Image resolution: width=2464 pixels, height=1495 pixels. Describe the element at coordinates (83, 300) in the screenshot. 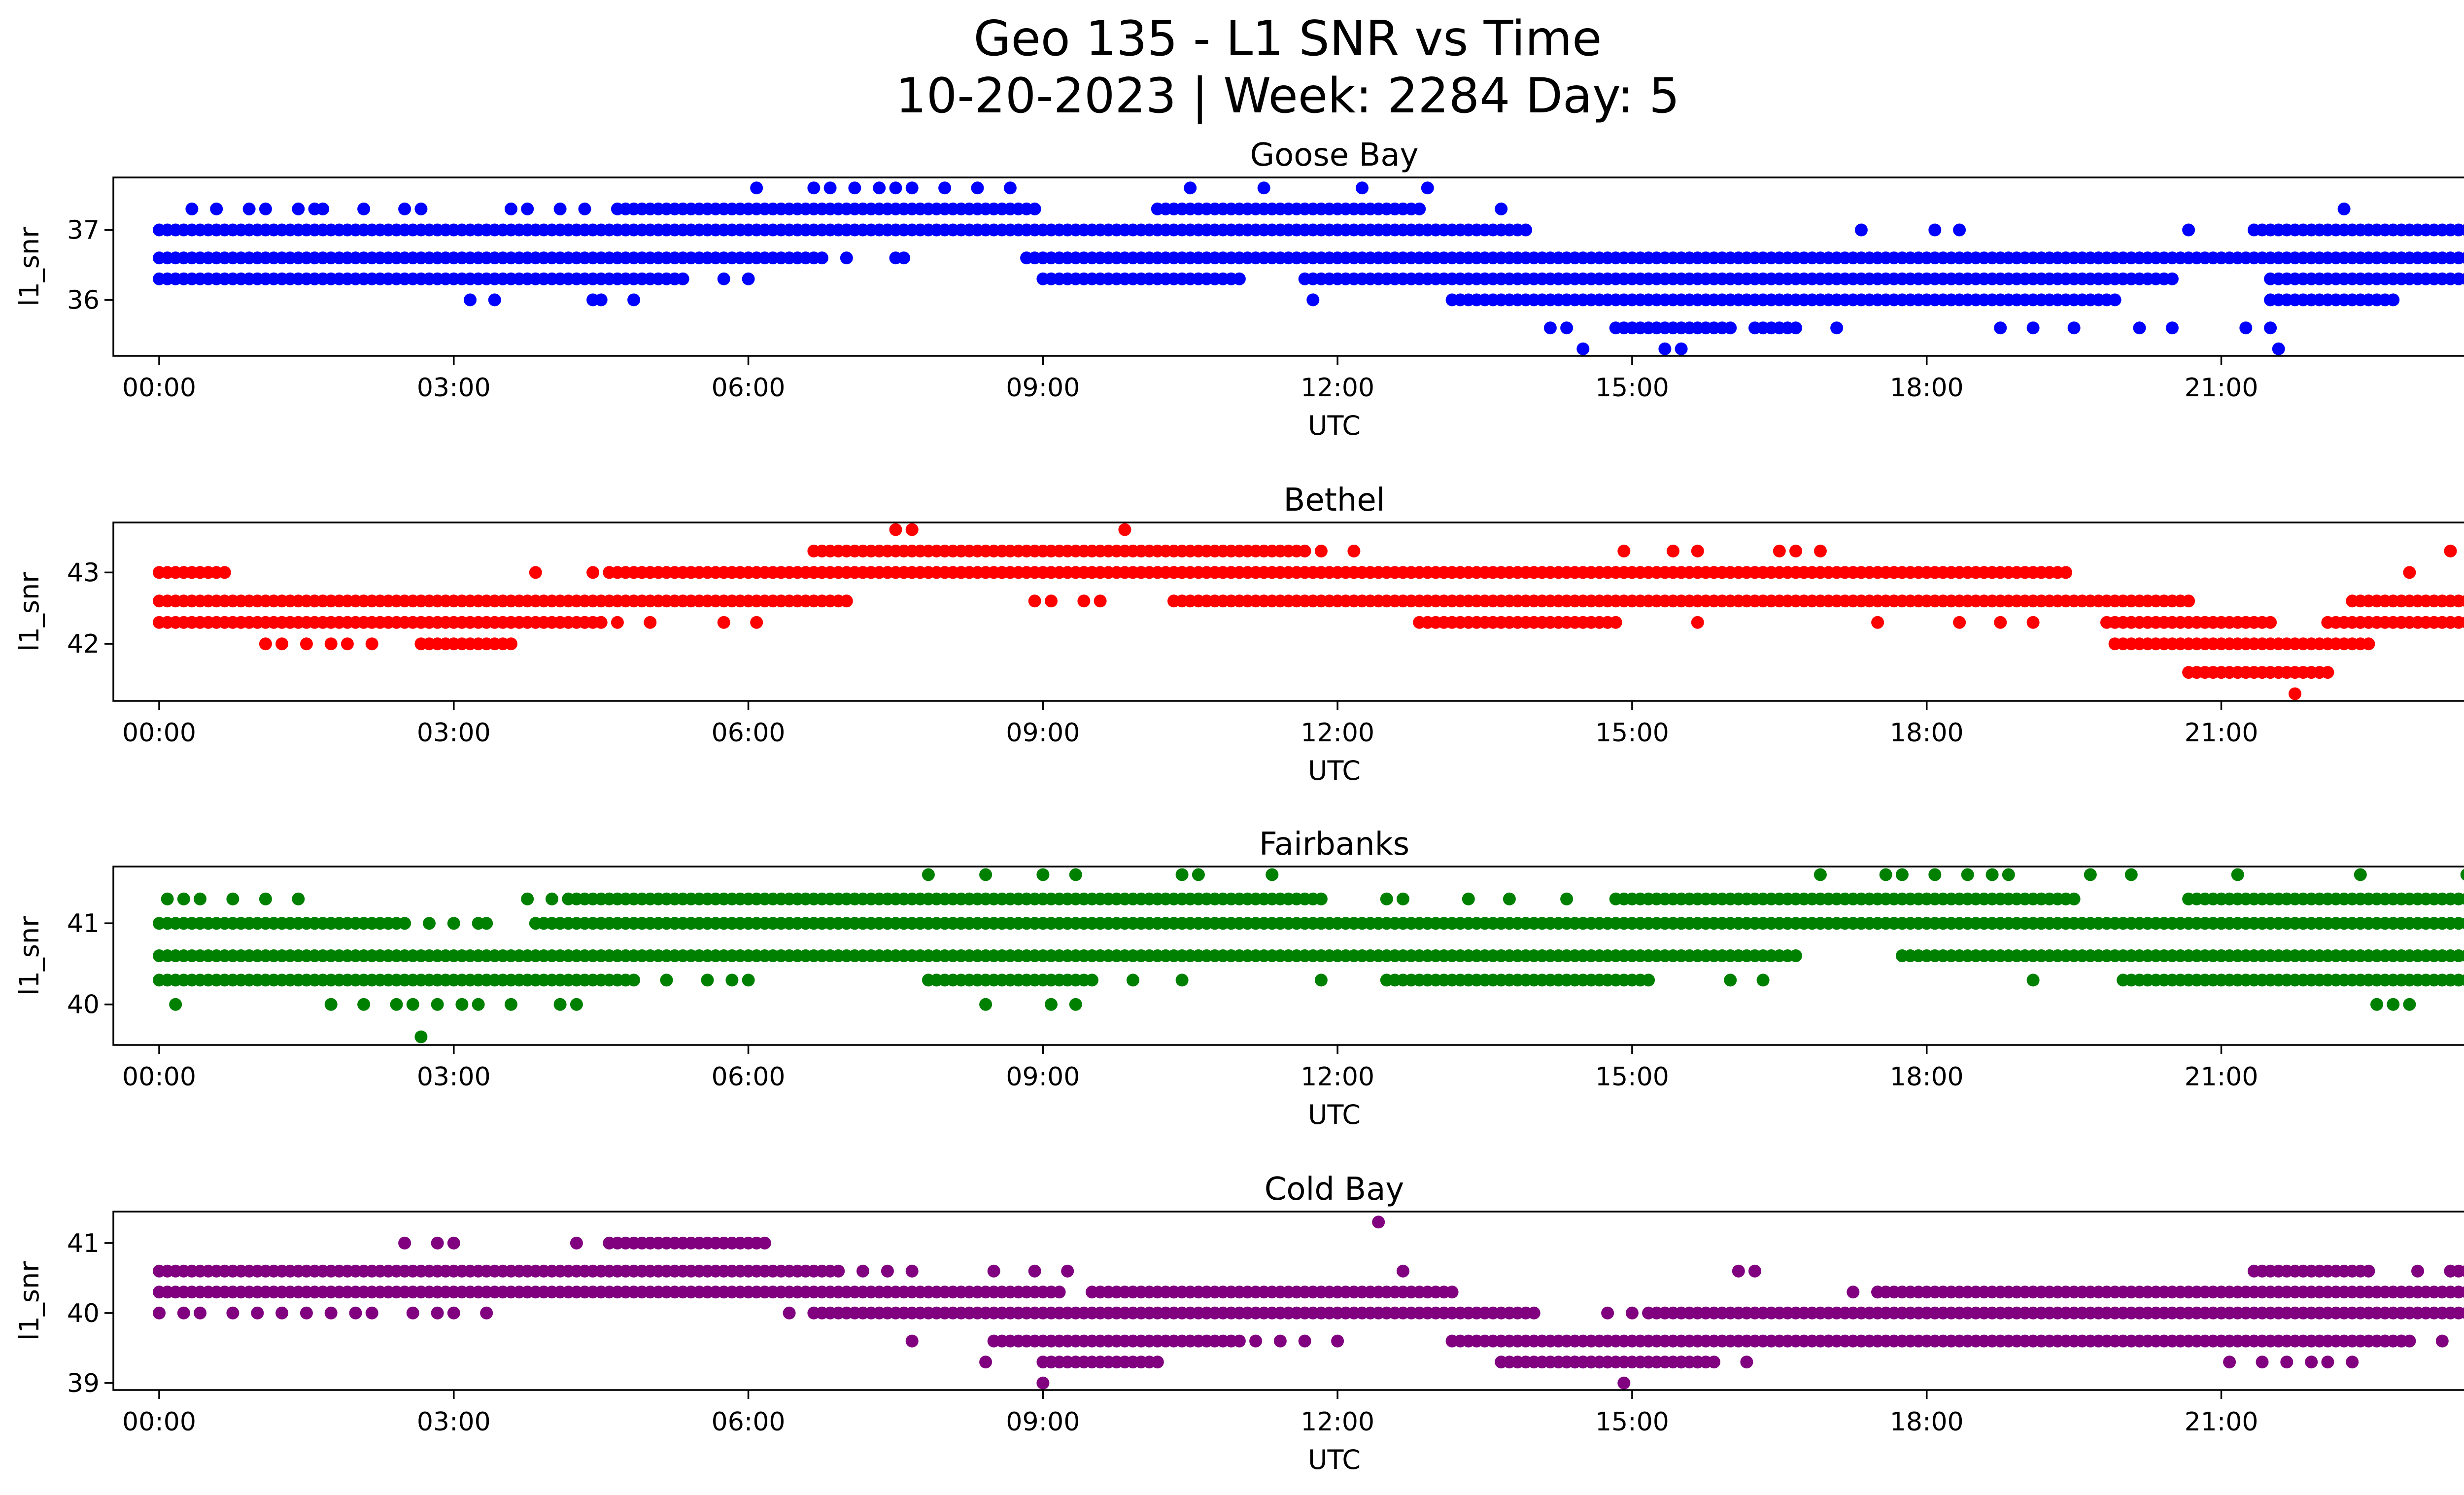

I see `y-tick-label: 36` at that location.